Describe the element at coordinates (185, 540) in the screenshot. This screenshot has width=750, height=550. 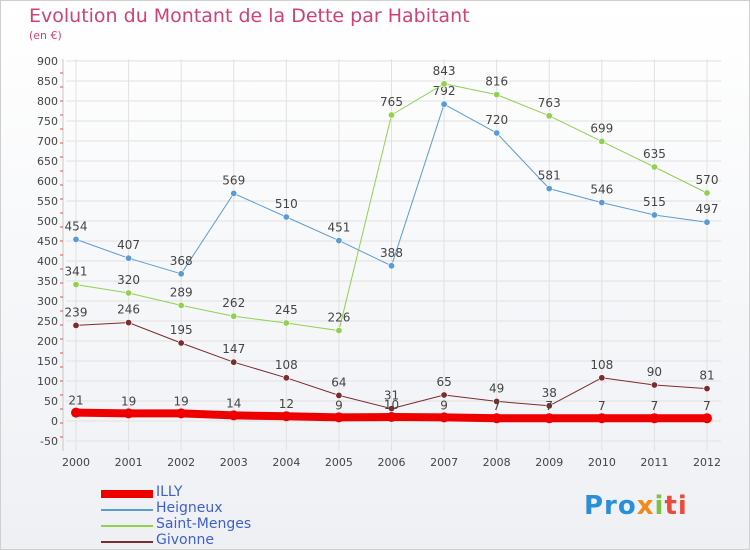
I see `legend-label-givonne: Givonne` at that location.